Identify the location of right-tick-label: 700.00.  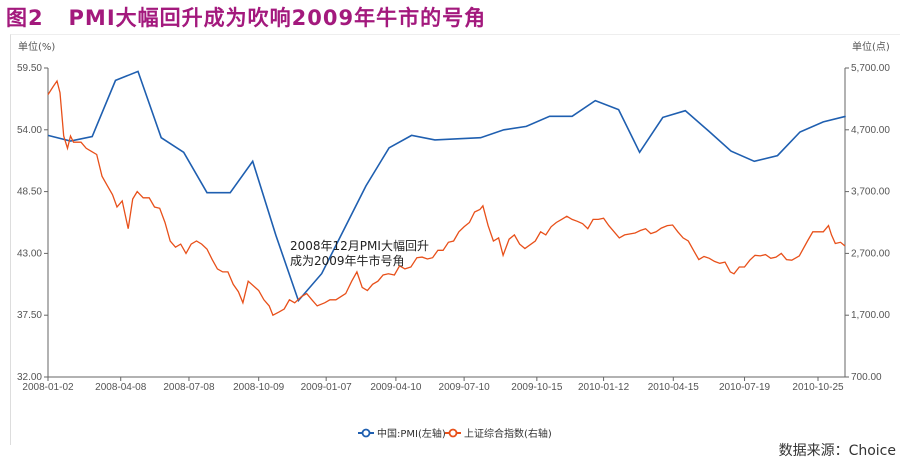
(866, 377).